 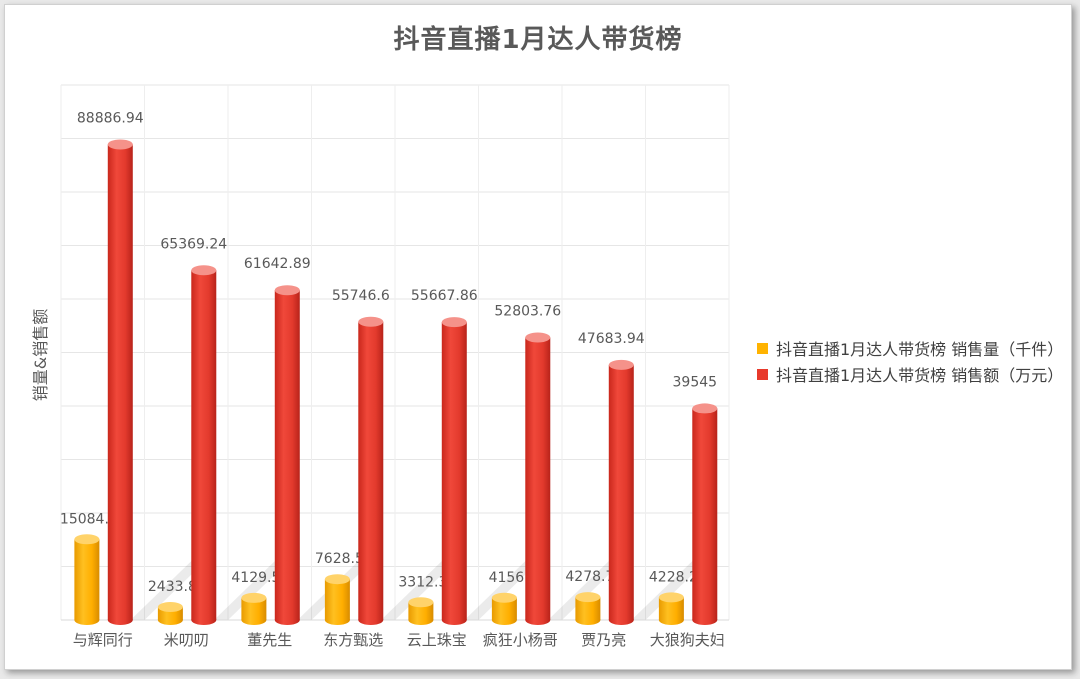 What do you see at coordinates (110, 118) in the screenshot?
I see `data-label-revenue: 88886.94` at bounding box center [110, 118].